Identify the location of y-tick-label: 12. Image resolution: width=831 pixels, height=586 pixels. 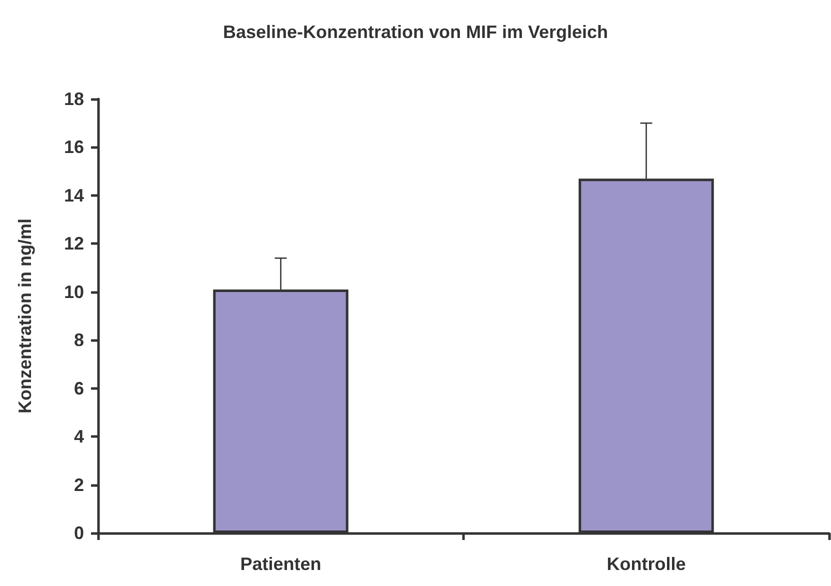
(74, 244).